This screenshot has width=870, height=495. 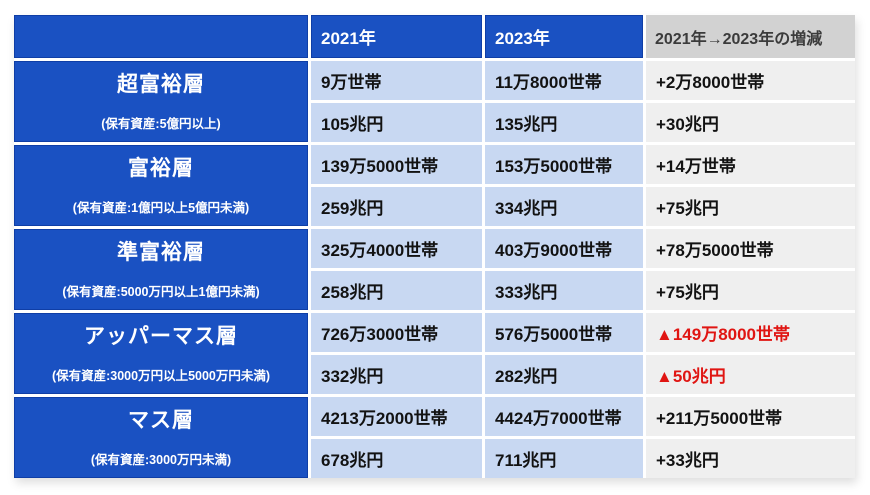 What do you see at coordinates (161, 185) in the screenshot?
I see `tier-cell-wealthy: 富裕層 (保有資産:1億円以上5億円未満)` at bounding box center [161, 185].